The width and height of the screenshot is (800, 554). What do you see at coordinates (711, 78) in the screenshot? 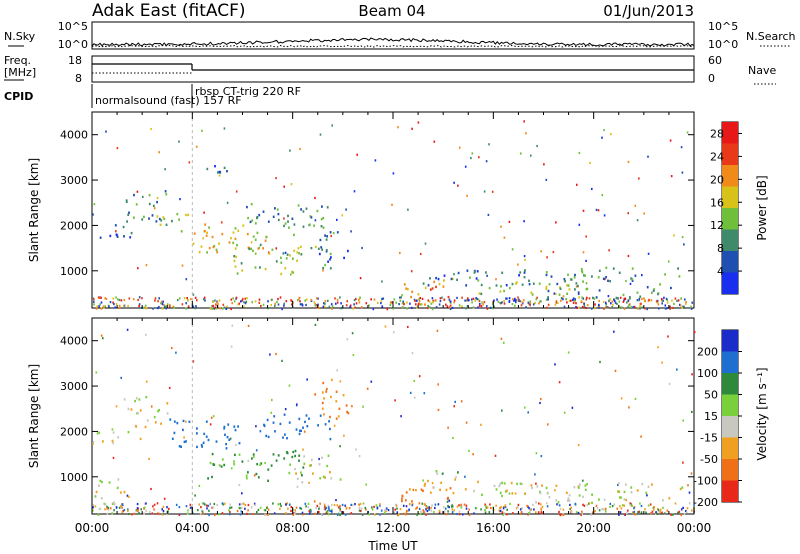
I see `nave-tick-bottom: 0` at bounding box center [711, 78].